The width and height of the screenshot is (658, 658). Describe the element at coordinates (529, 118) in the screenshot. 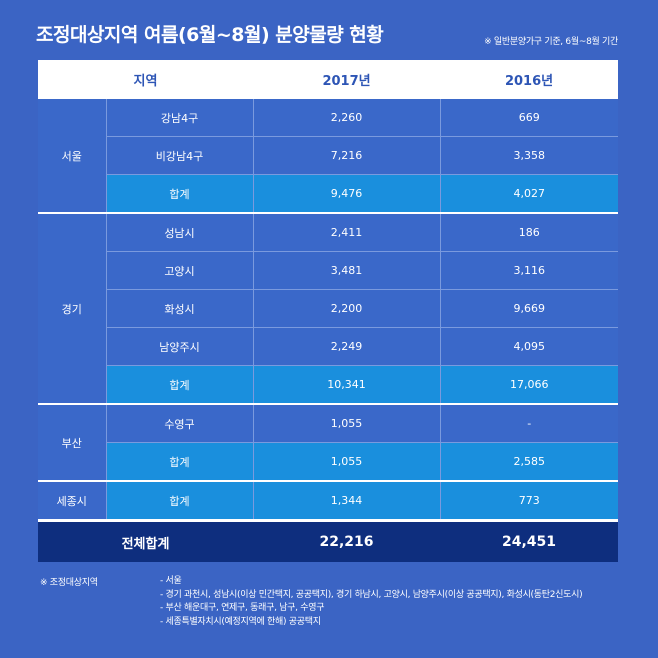

I see `value-2016-cell: 669` at that location.